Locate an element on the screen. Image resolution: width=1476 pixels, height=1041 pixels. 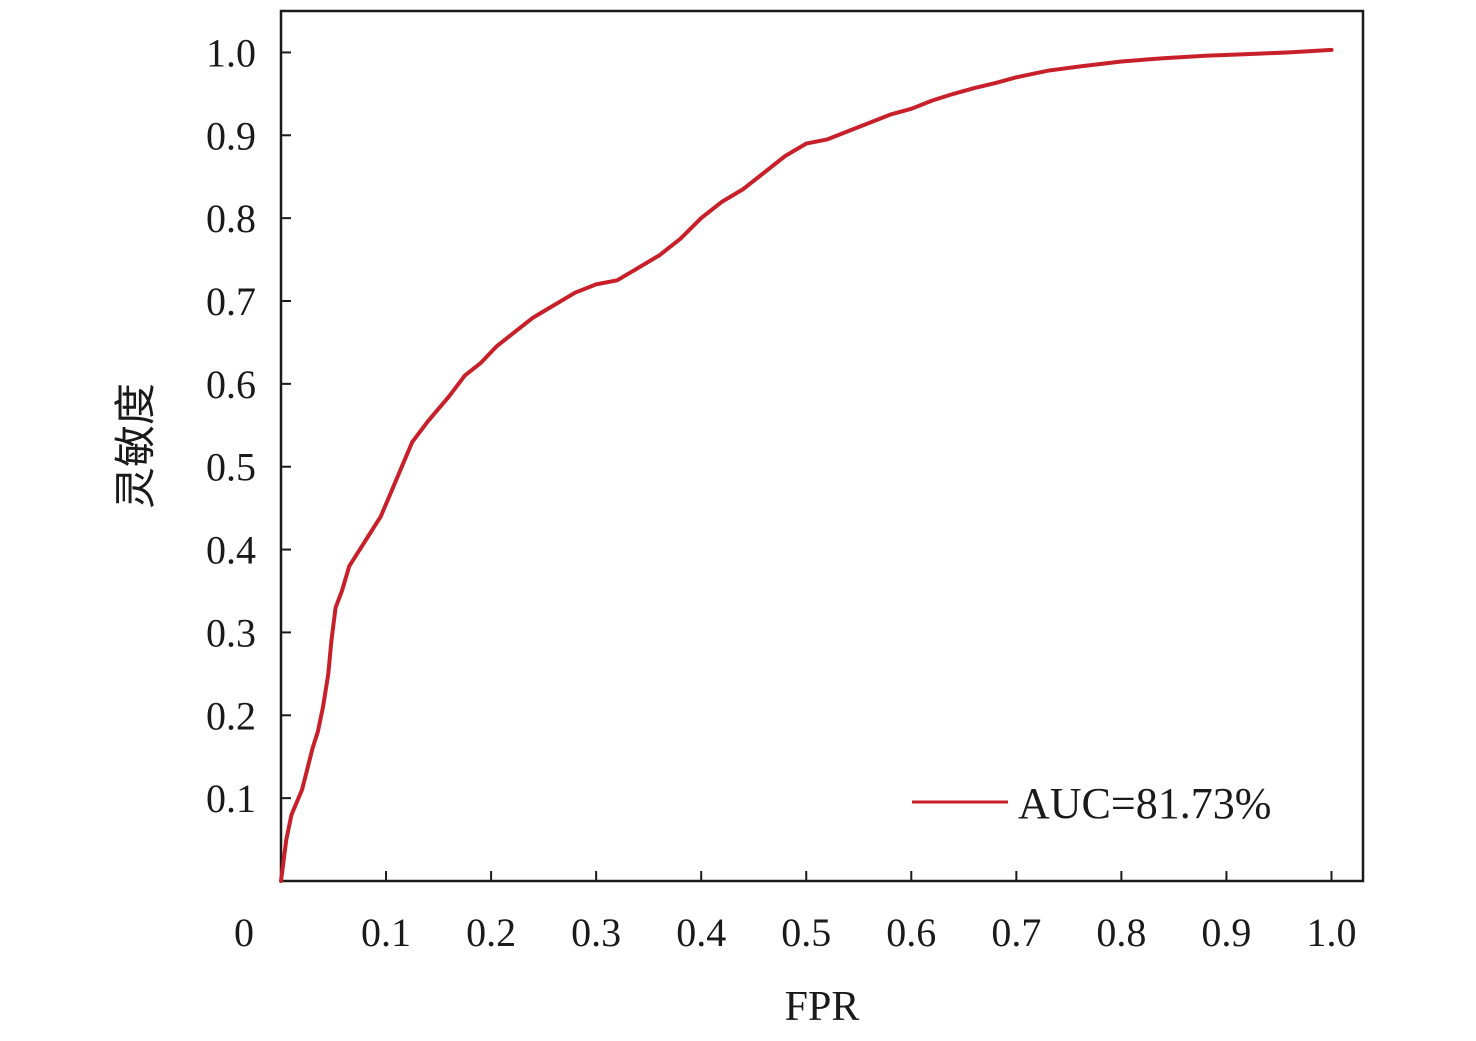
y-tick-label: 0.2 is located at coordinates (231, 715).